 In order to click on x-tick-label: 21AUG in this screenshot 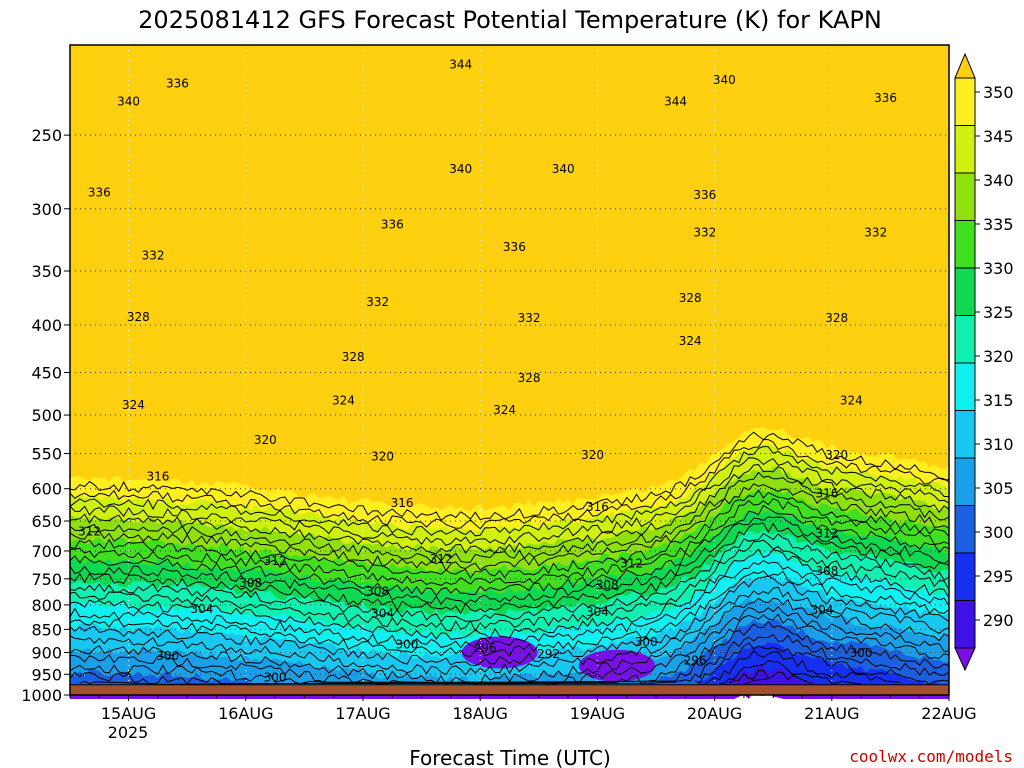, I will do `click(831, 713)`.